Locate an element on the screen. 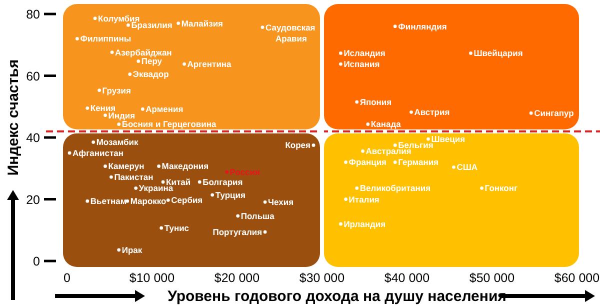 This screenshot has width=600, height=306. annotation: Ирландия is located at coordinates (365, 223).